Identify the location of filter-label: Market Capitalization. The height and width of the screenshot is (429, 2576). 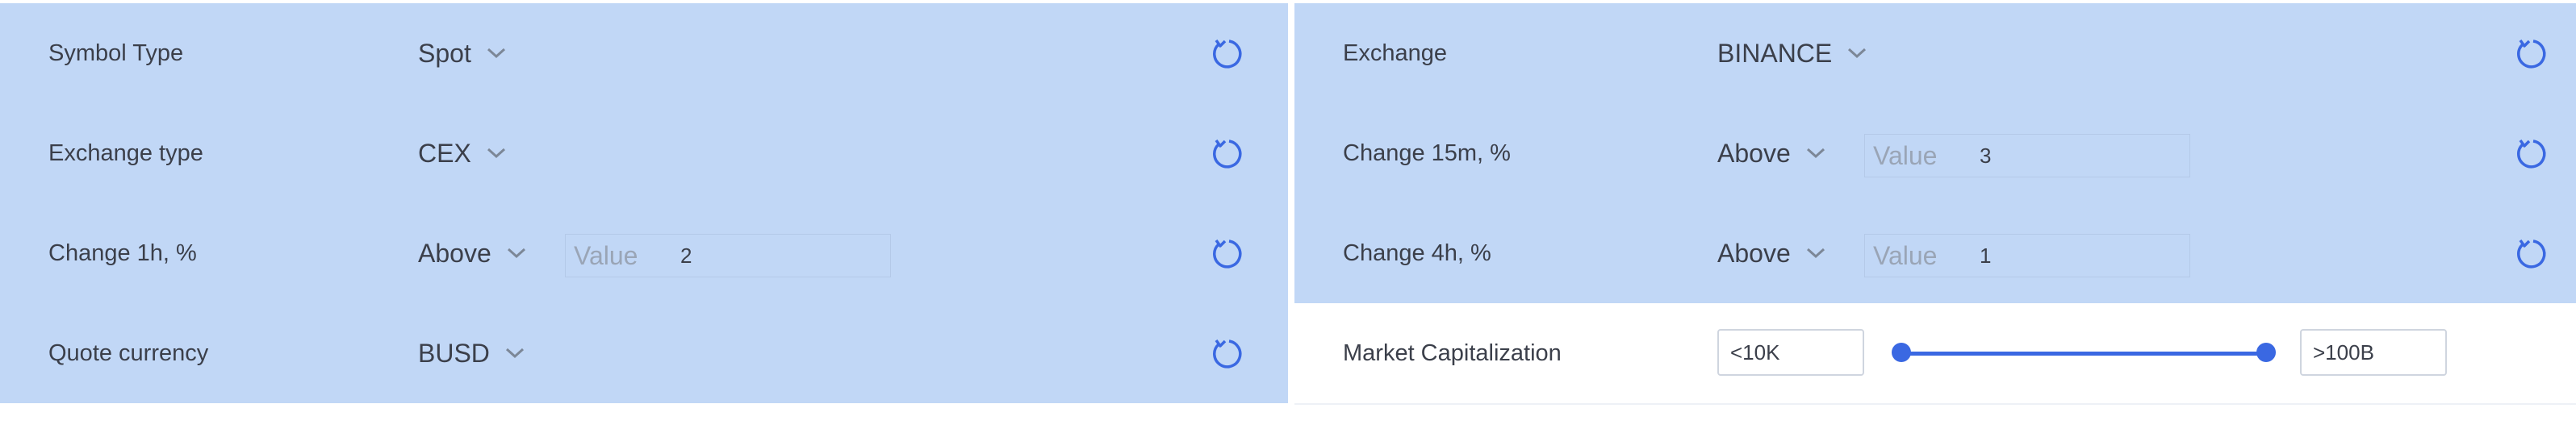
(1452, 353).